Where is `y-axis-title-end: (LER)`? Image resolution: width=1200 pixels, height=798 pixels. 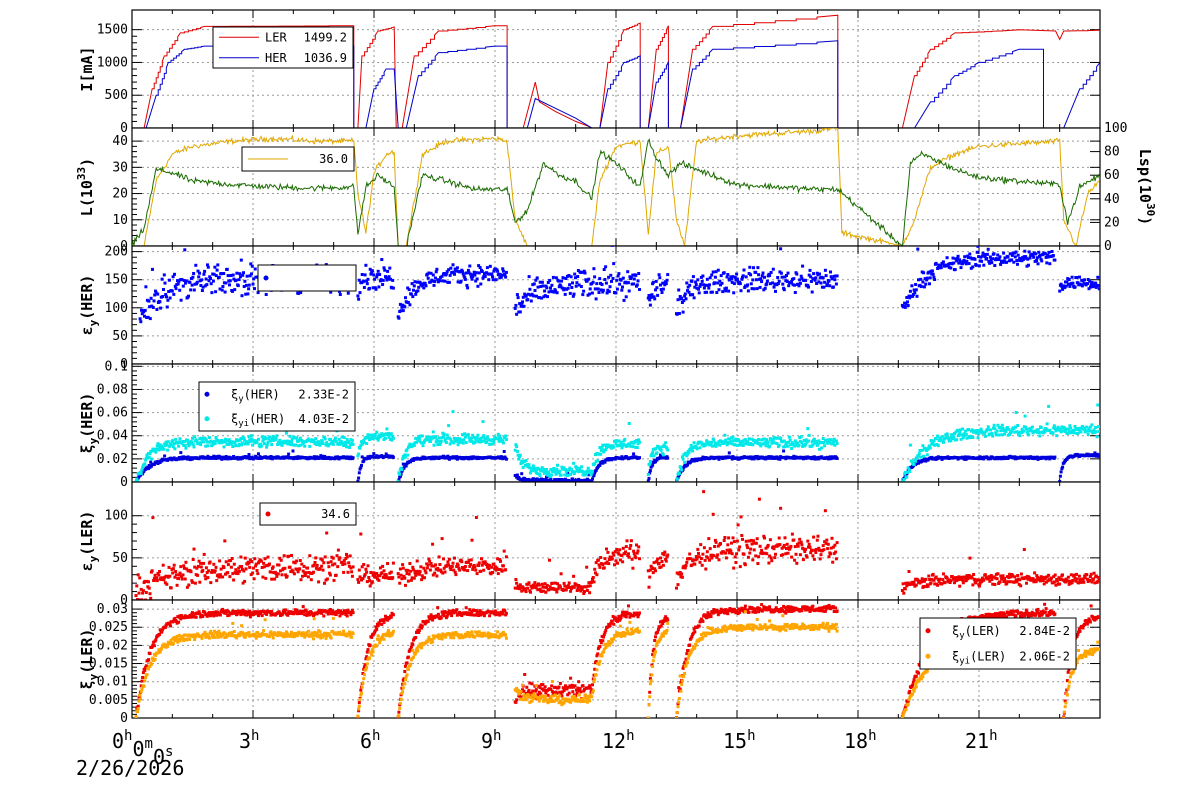 y-axis-title-end: (LER) is located at coordinates (87, 533).